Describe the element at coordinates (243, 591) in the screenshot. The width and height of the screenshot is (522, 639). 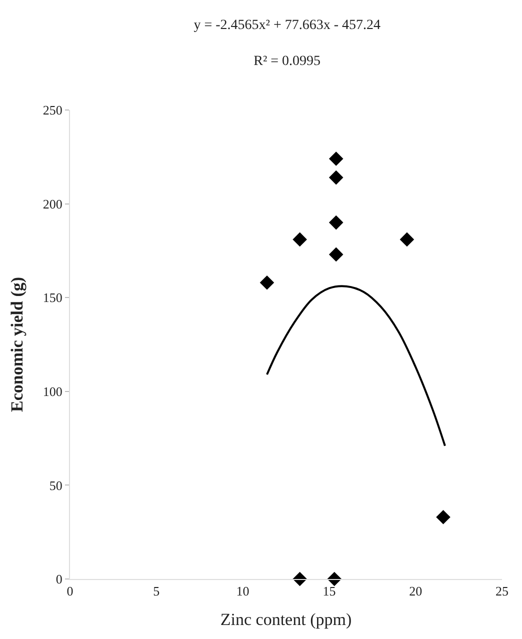
I see `x-tick-label: 10` at that location.